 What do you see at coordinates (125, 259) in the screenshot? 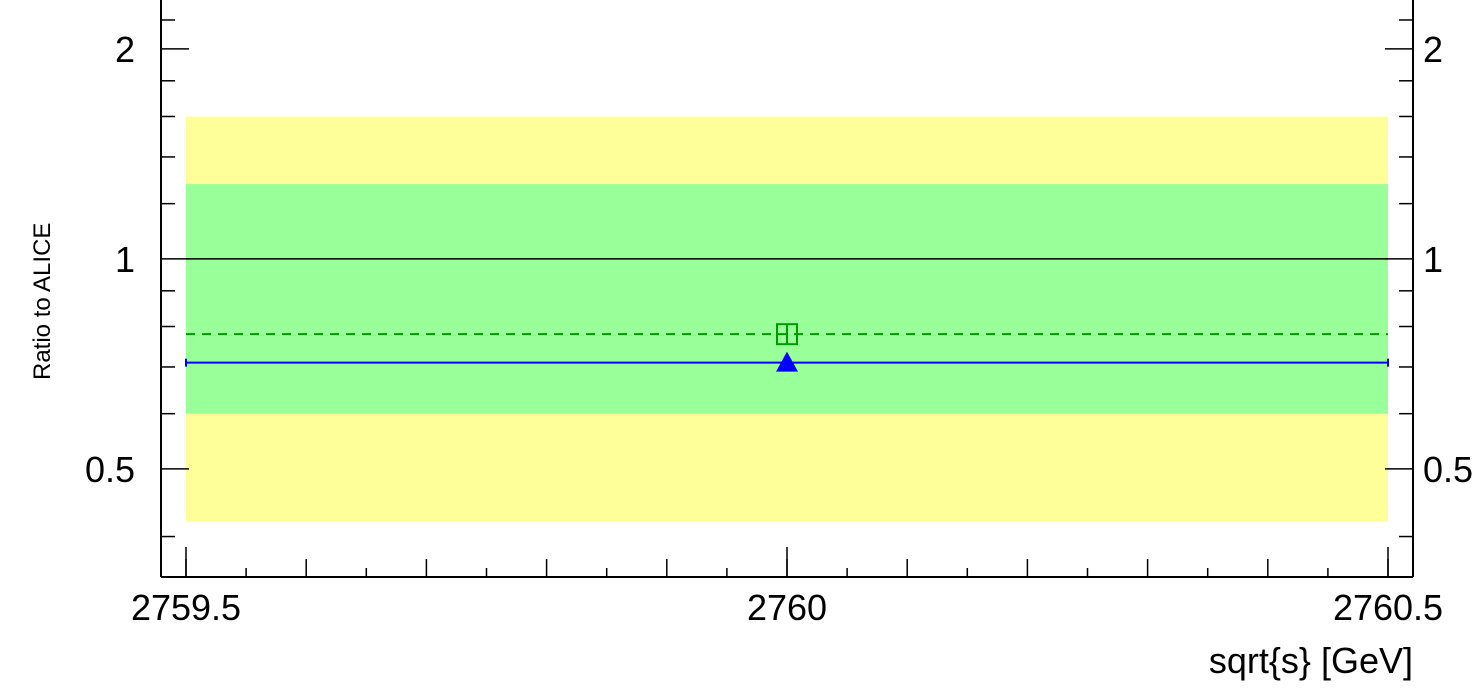
I see `y-tick-label-left-1: 1` at bounding box center [125, 259].